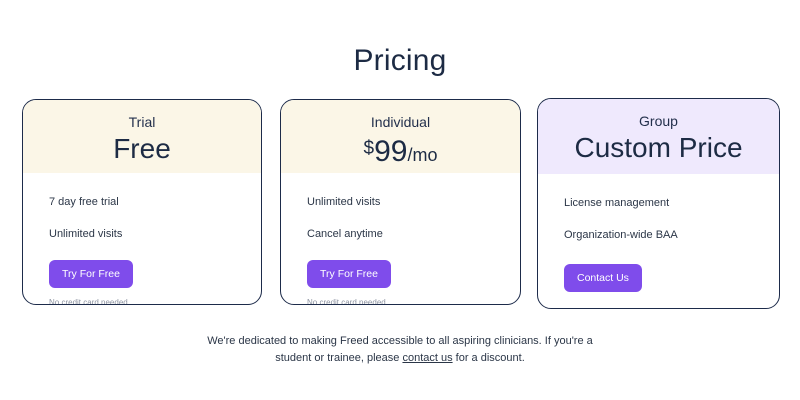 This screenshot has width=800, height=400. What do you see at coordinates (658, 121) in the screenshot?
I see `tier-name: Group` at bounding box center [658, 121].